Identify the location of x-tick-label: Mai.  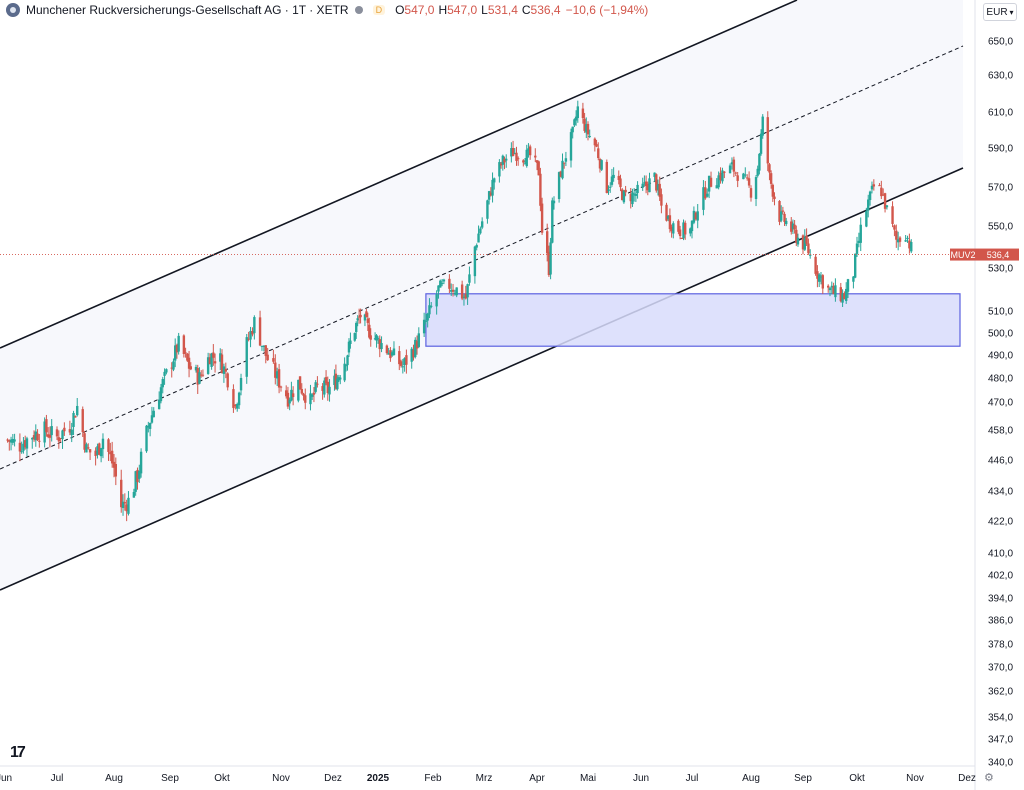
(588, 778).